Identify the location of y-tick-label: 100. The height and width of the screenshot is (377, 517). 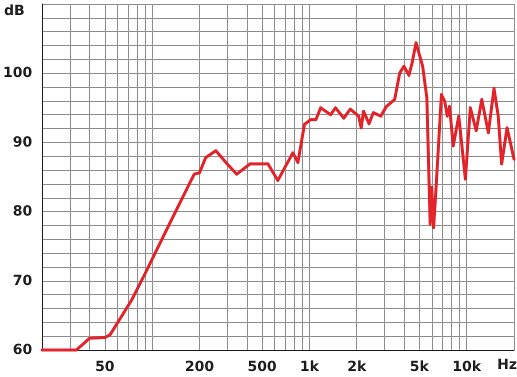
(17, 73).